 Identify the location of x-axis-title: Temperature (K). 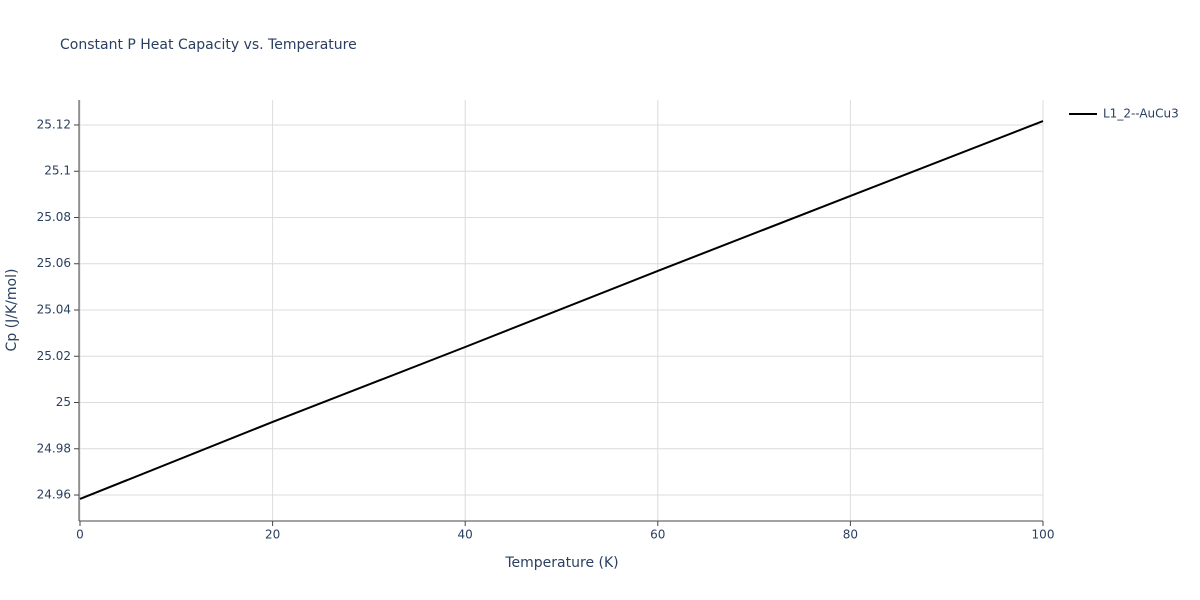
(561, 563).